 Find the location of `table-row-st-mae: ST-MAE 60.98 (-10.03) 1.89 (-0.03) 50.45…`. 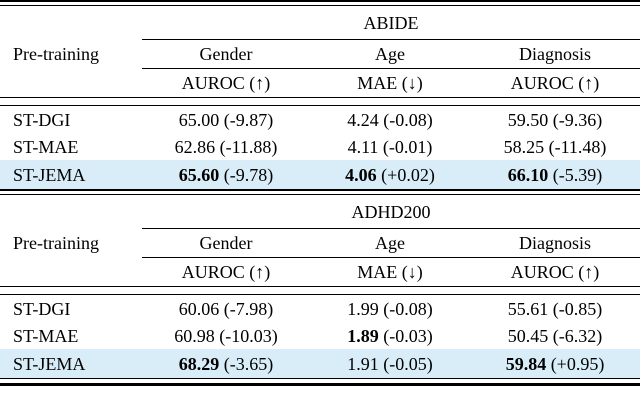

table-row-st-mae: ST-MAE 60.98 (-10.03) 1.89 (-0.03) 50.45… is located at coordinates (320, 335).